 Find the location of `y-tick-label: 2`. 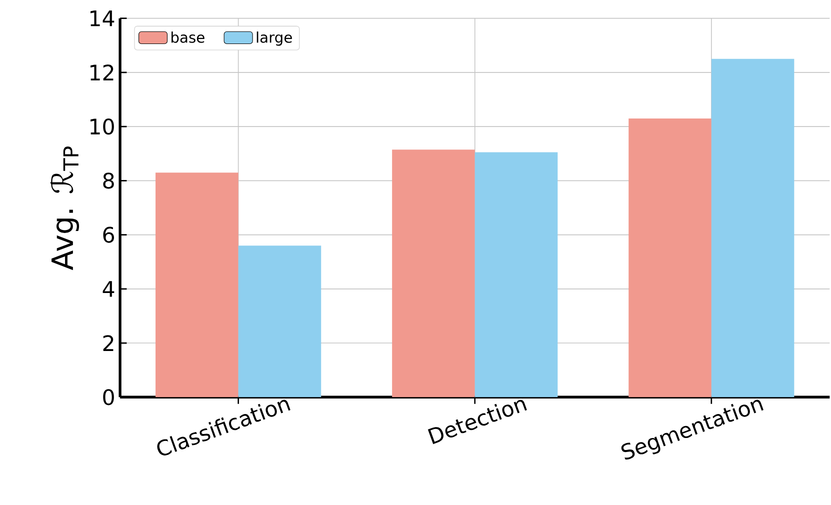

y-tick-label: 2 is located at coordinates (108, 343).